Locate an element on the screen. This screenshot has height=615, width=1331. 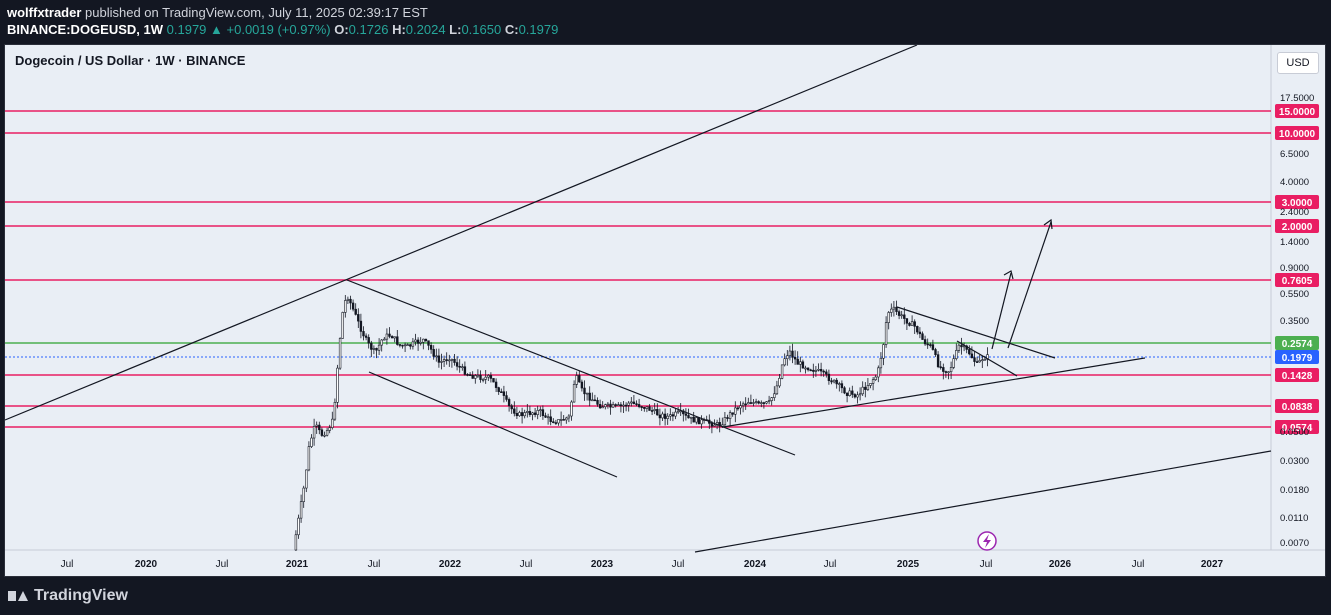
time-tick: 2020 is located at coordinates (146, 564).